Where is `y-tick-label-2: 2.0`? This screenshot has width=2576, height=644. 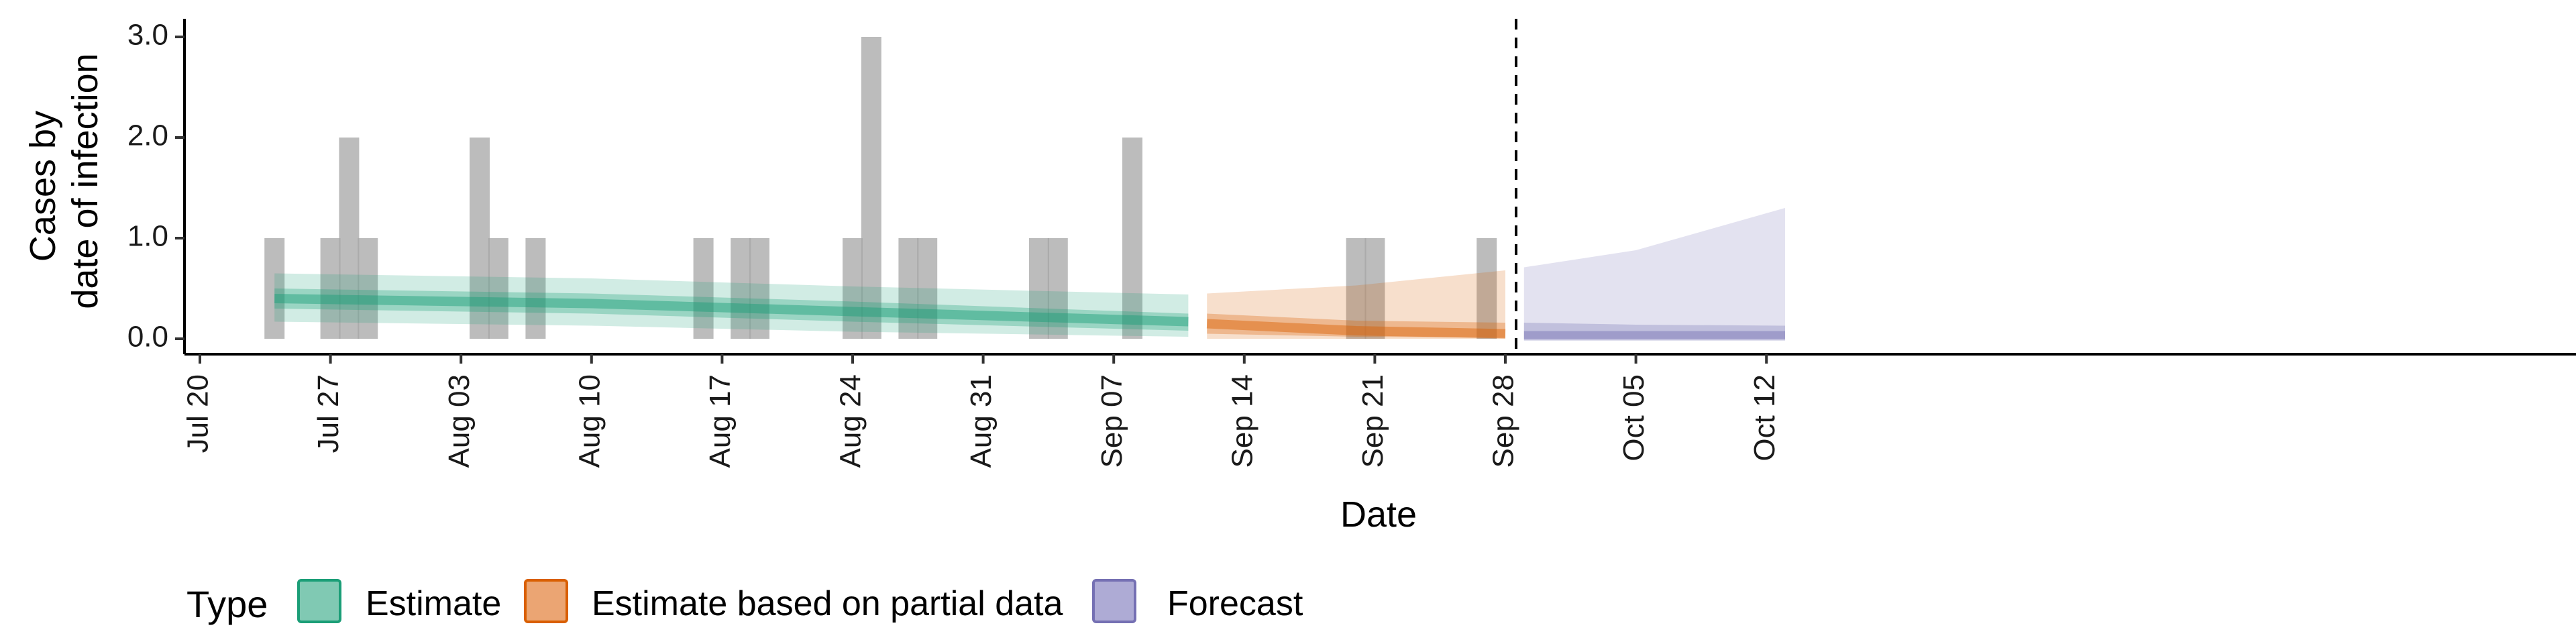 y-tick-label-2: 2.0 is located at coordinates (147, 135).